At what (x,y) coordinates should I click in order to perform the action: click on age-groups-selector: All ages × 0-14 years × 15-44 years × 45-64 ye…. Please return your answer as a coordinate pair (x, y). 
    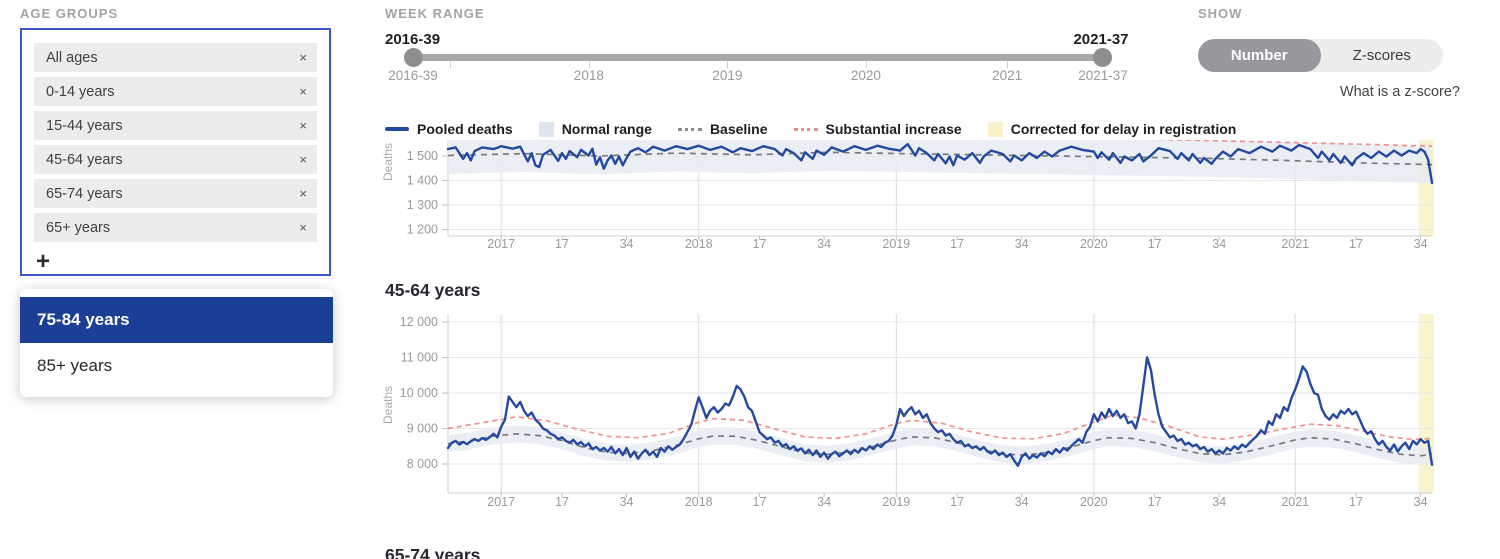
    Looking at the image, I should click on (175, 152).